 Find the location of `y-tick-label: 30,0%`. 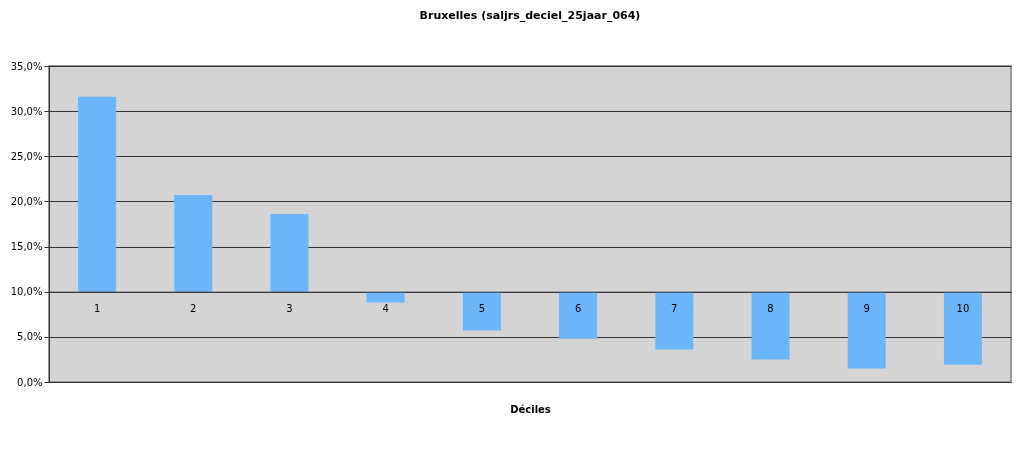

y-tick-label: 30,0% is located at coordinates (26, 111).